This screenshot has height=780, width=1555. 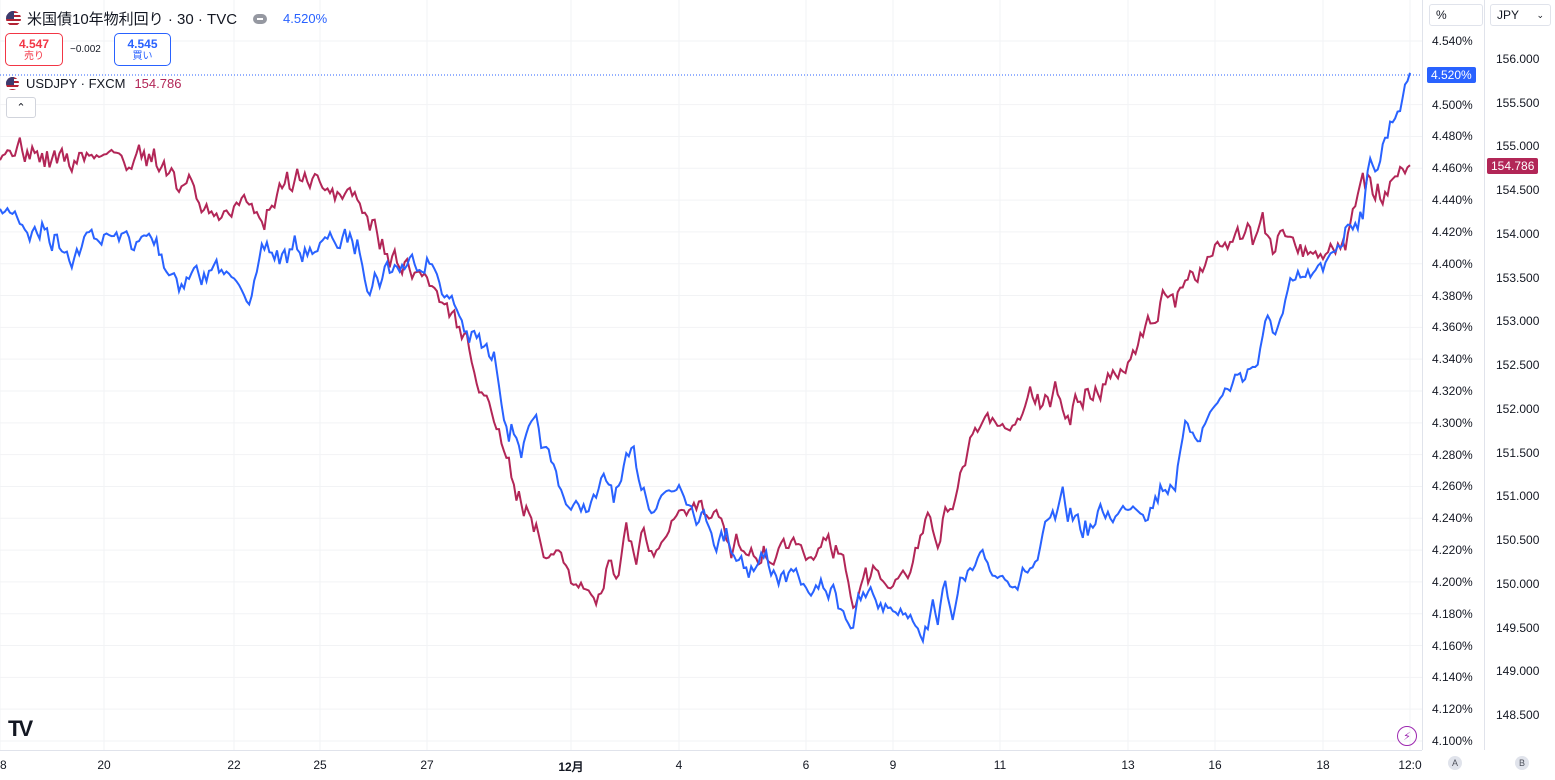 What do you see at coordinates (1452, 104) in the screenshot?
I see `pct-tick-label: 4.500%` at bounding box center [1452, 104].